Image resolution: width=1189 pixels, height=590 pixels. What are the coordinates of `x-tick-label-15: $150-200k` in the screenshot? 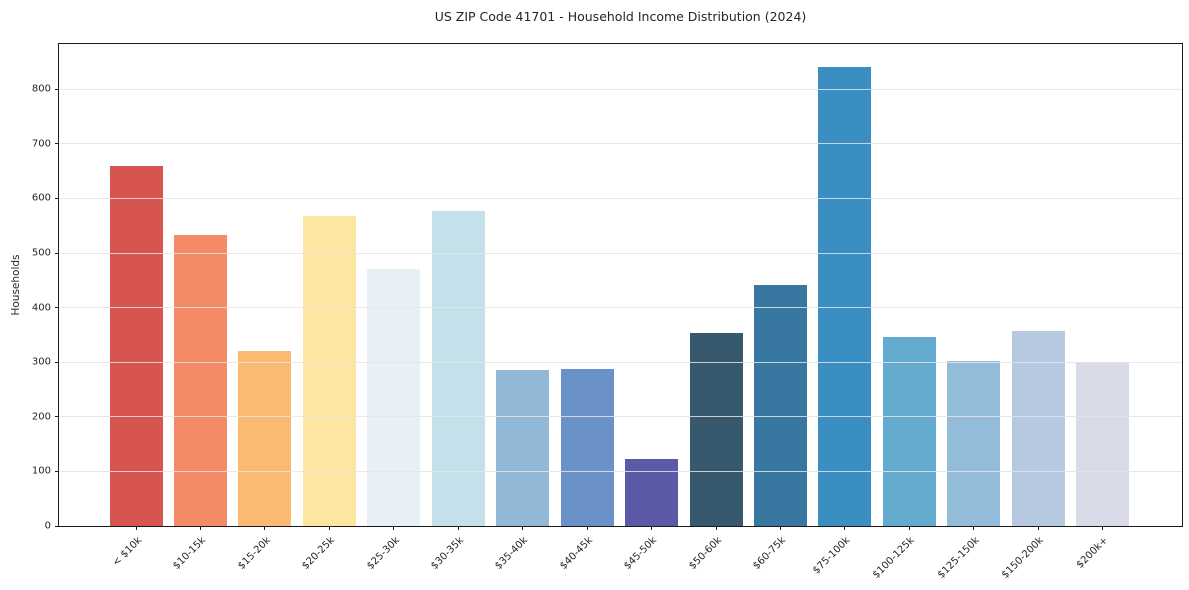 It's located at (1023, 558).